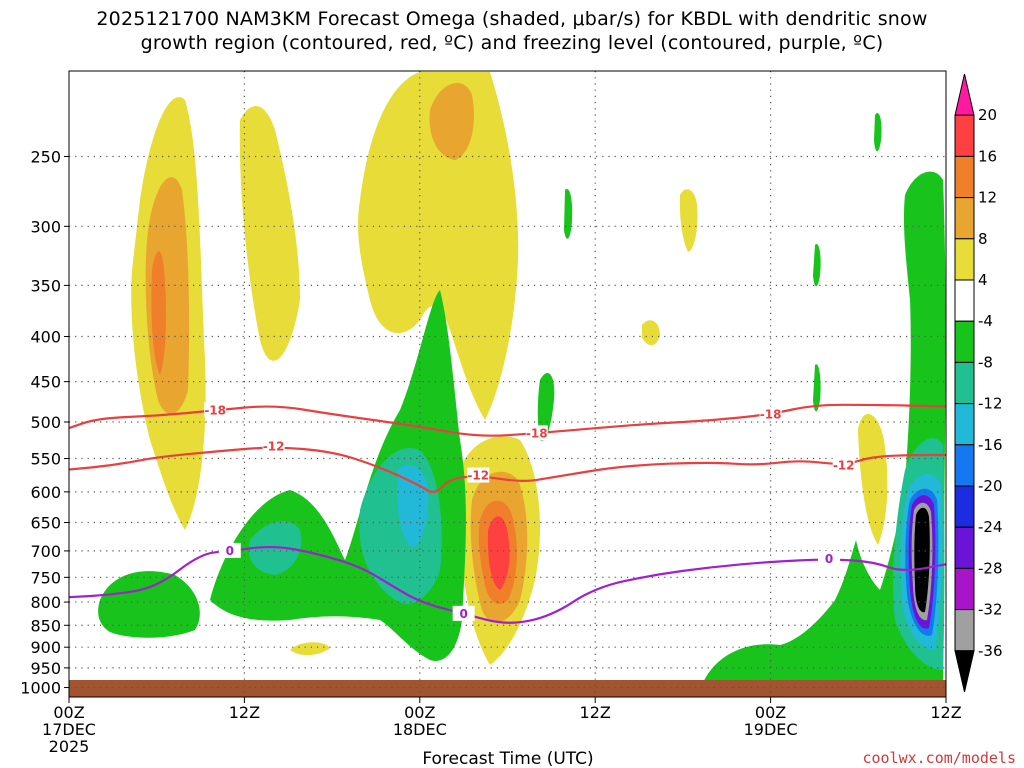  I want to click on colorbar-label: -20, so click(990, 486).